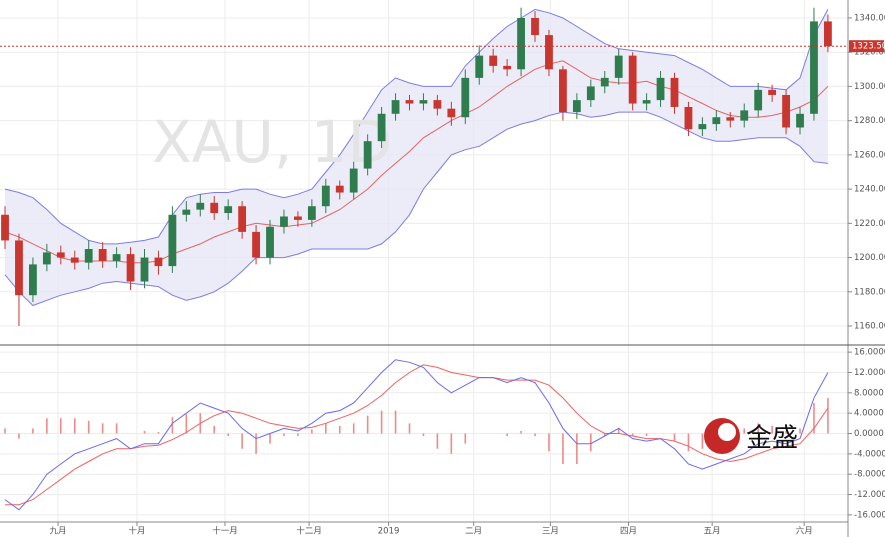  What do you see at coordinates (869, 292) in the screenshot?
I see `y-tick-label: 1180.00` at bounding box center [869, 292].